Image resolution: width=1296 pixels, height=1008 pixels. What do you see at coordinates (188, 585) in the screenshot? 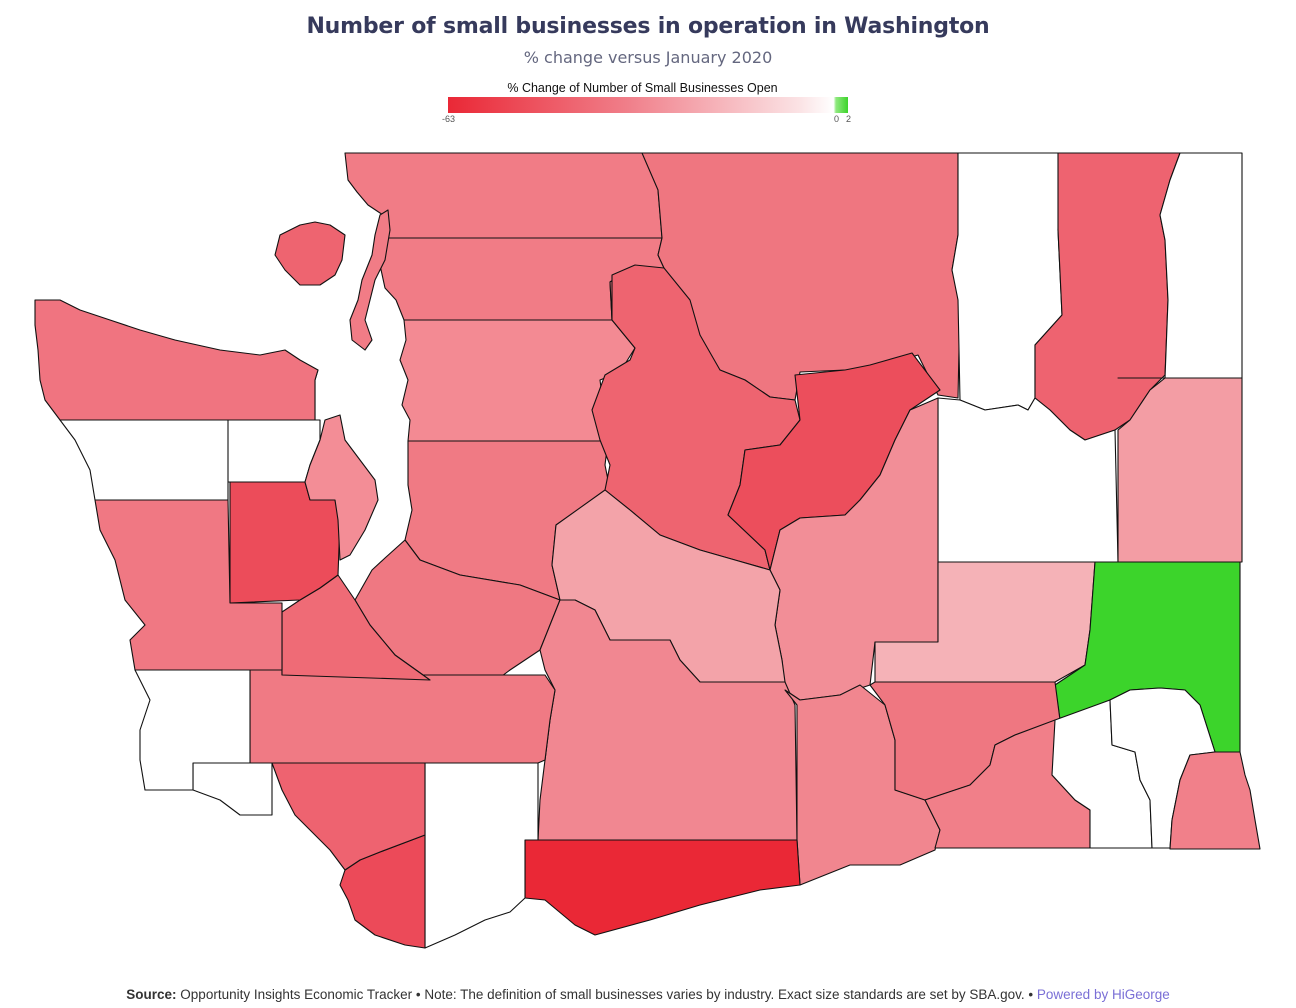
I see `county-grays-harbor` at bounding box center [188, 585].